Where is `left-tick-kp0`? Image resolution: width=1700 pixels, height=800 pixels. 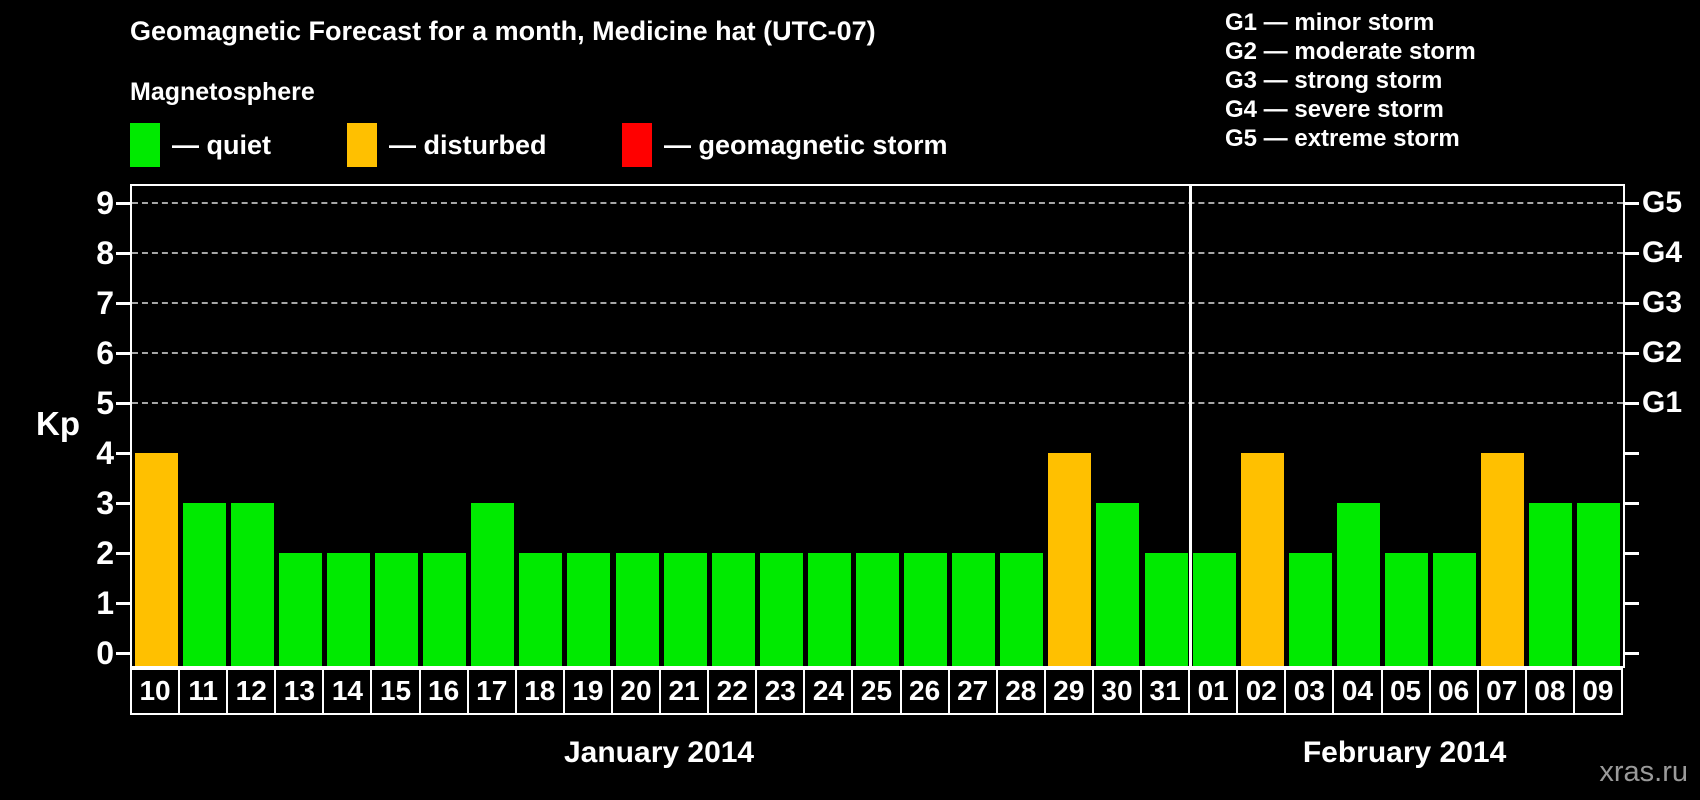 left-tick-kp0 is located at coordinates (123, 653).